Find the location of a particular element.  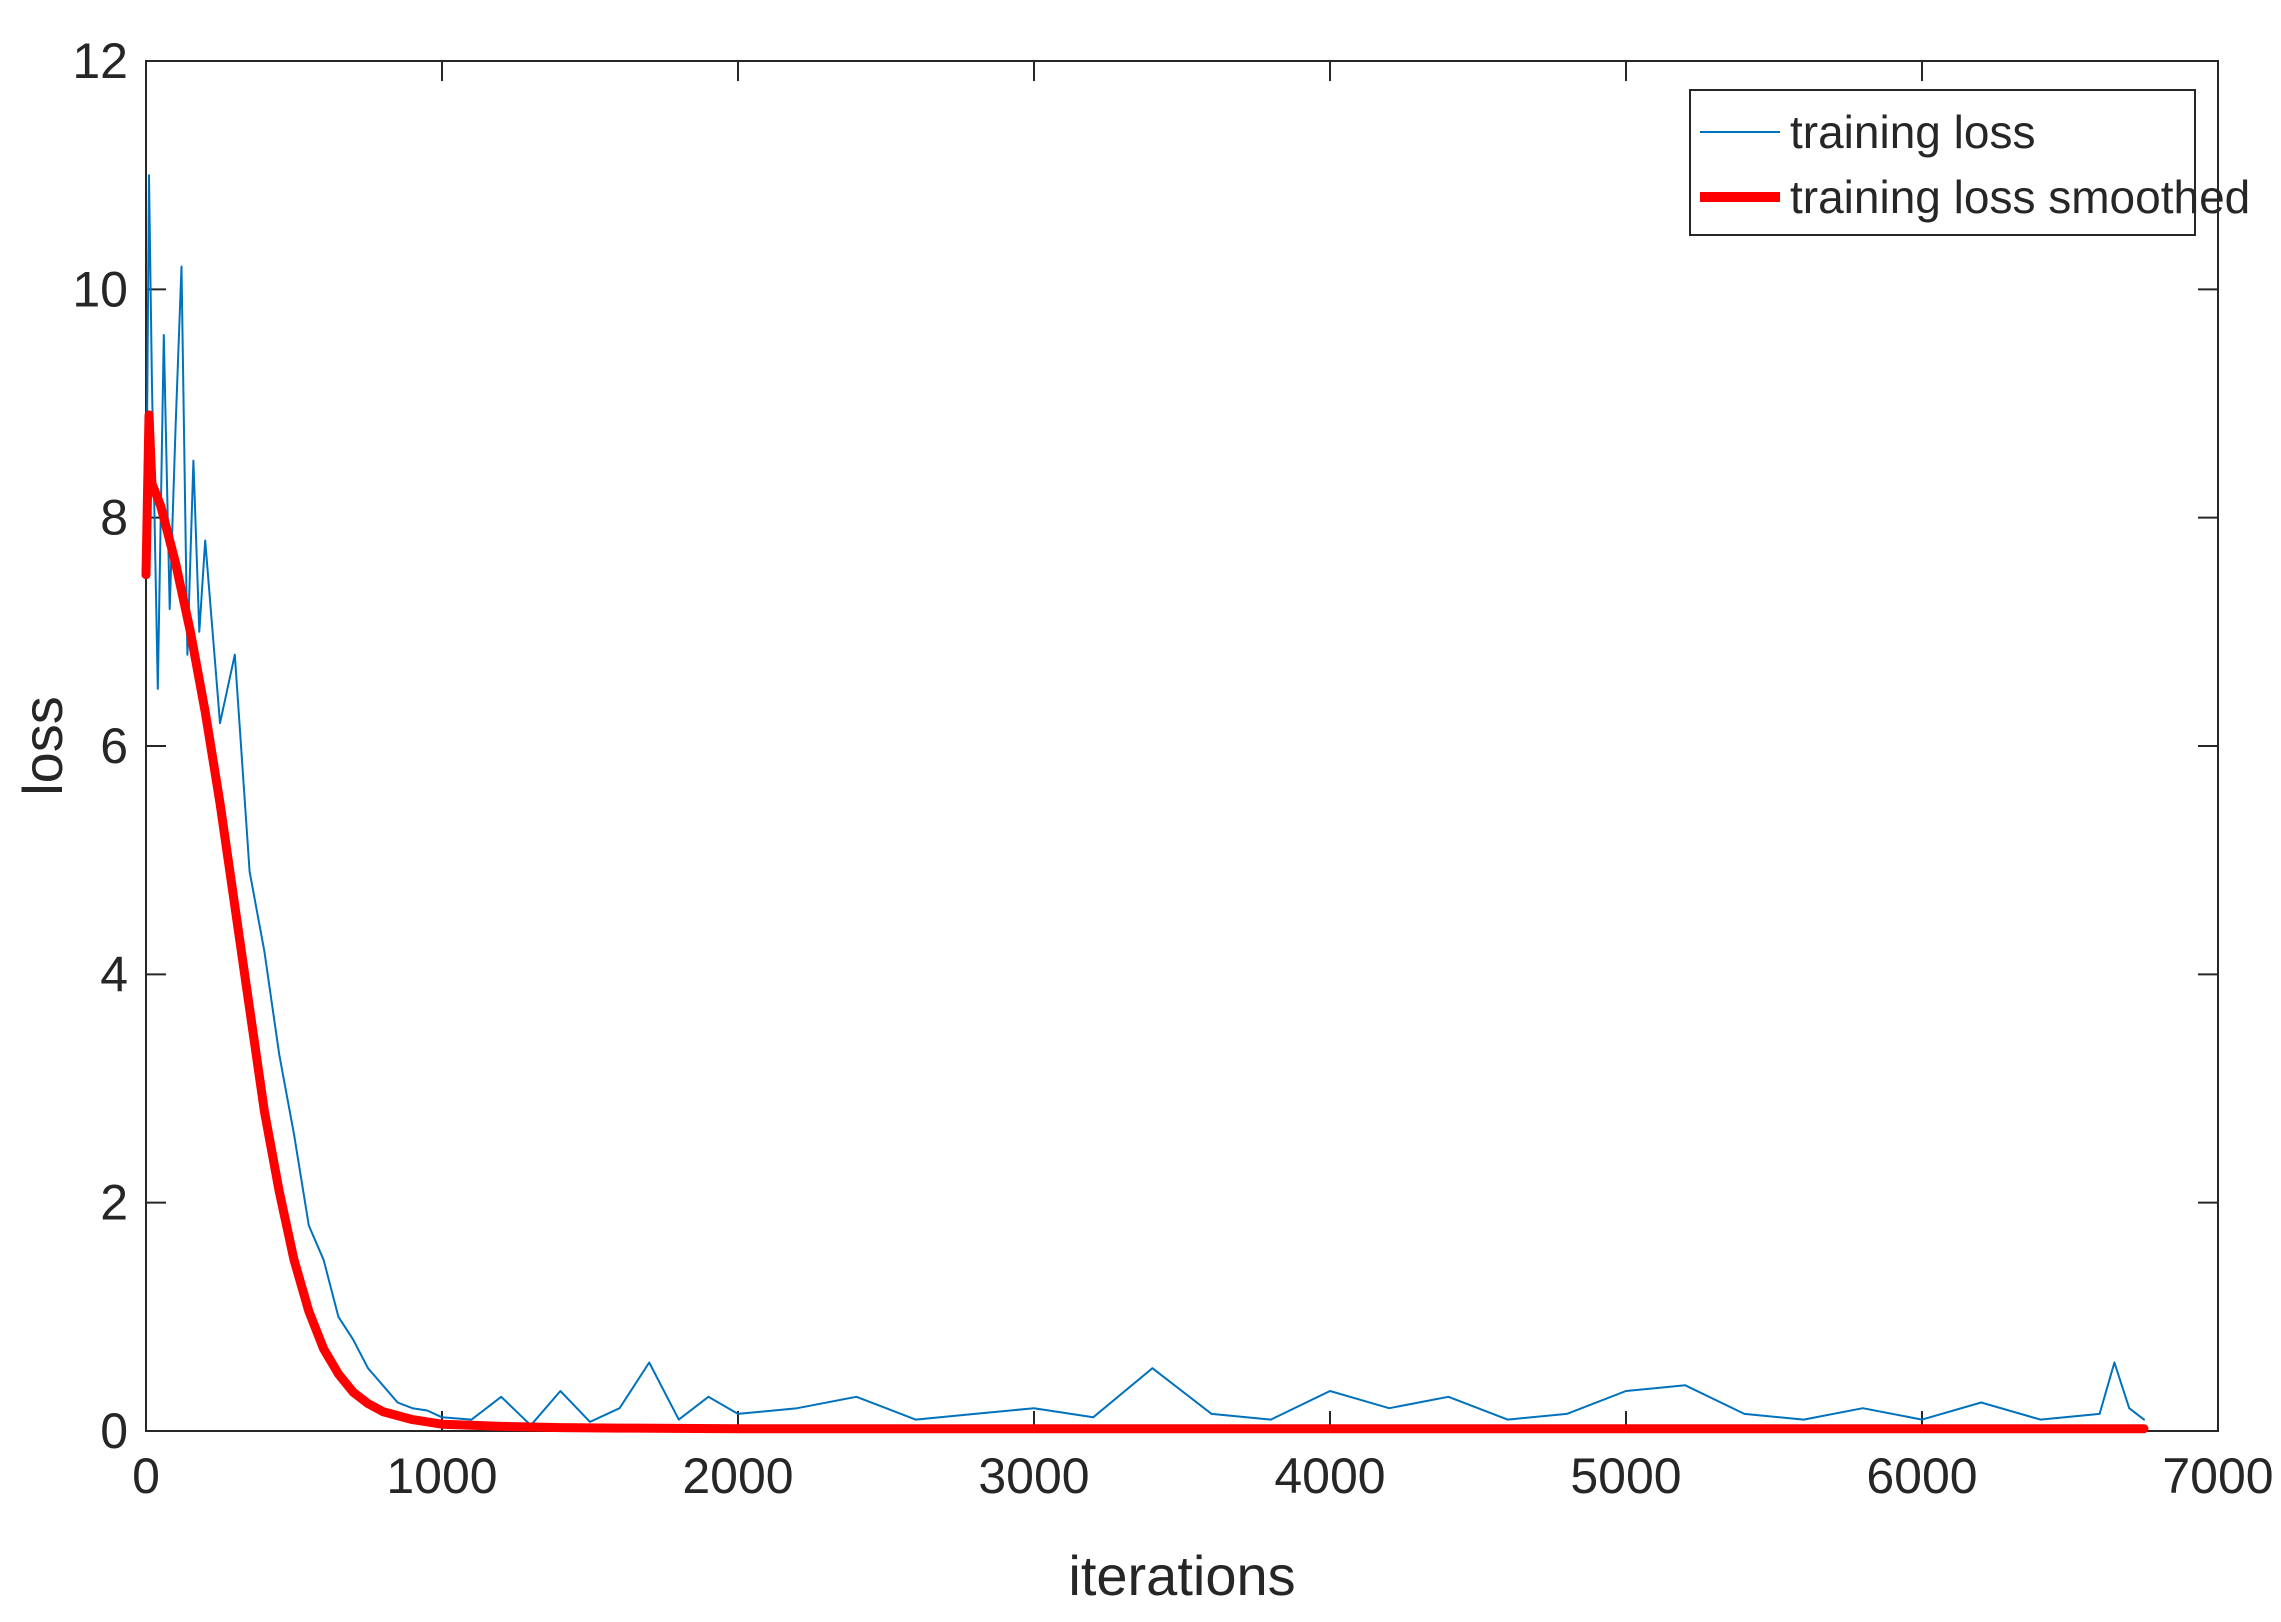

x-tick-label: 7000 is located at coordinates (2217, 1476).